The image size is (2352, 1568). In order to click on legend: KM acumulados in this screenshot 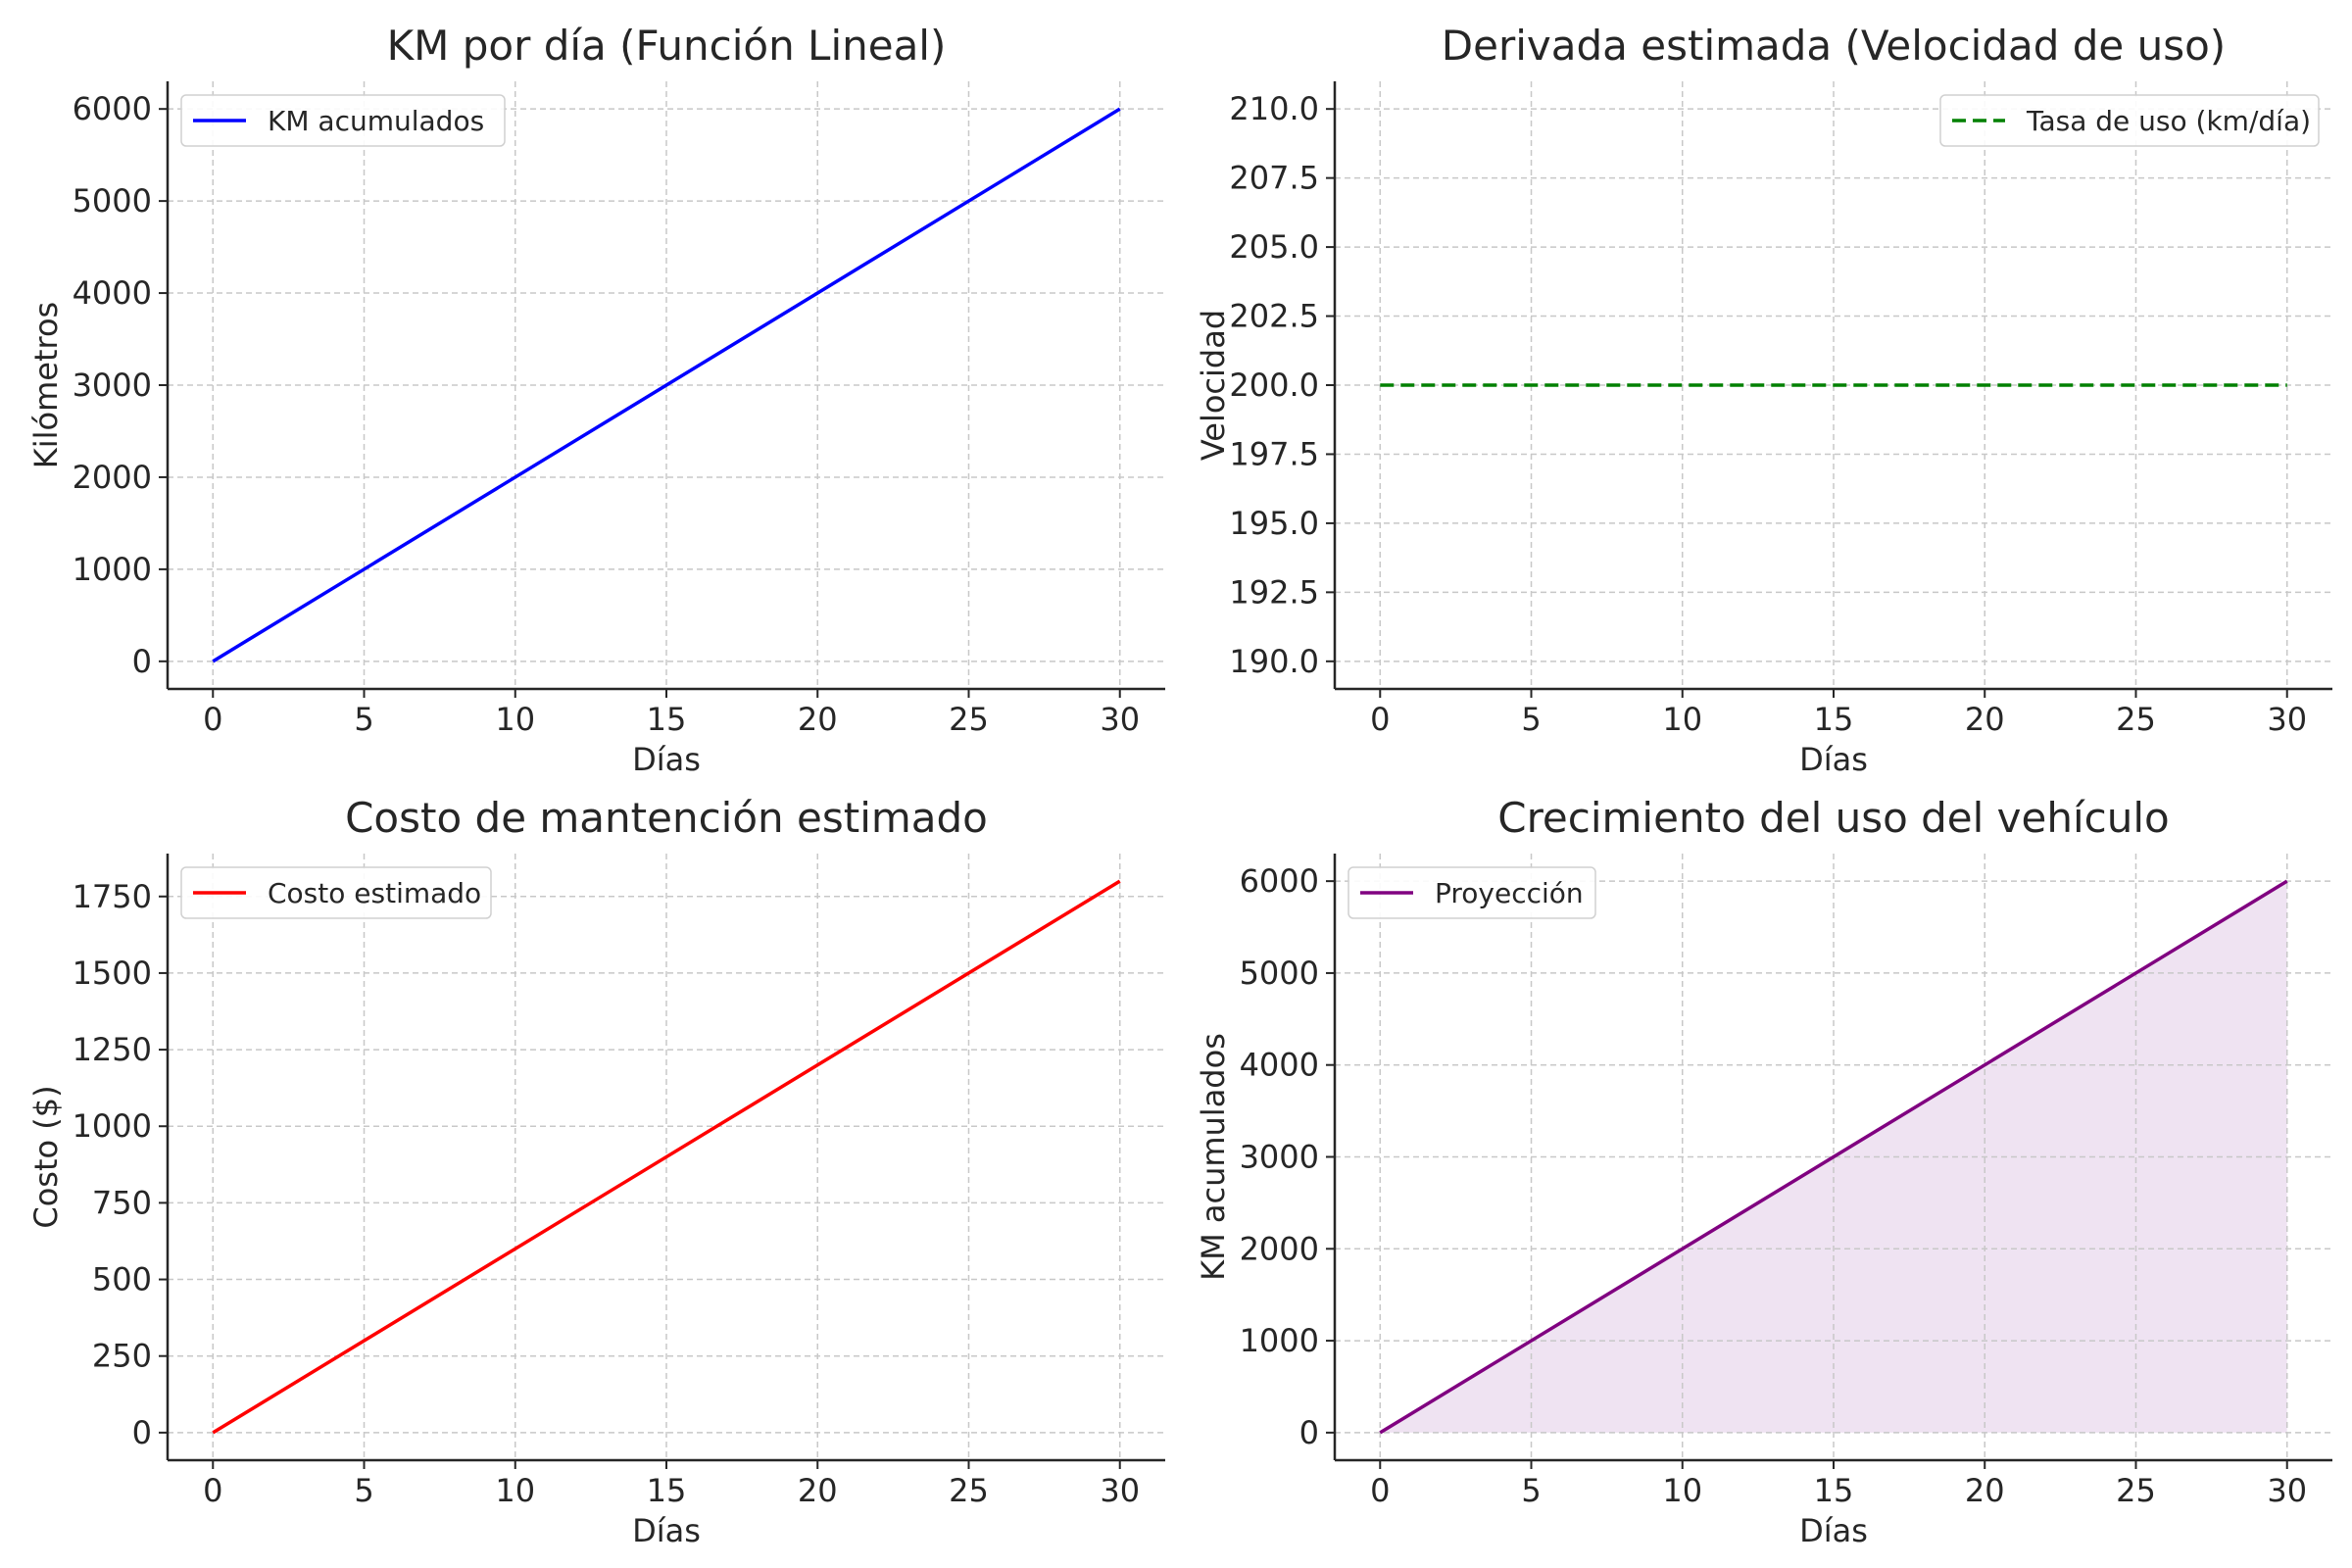, I will do `click(343, 120)`.